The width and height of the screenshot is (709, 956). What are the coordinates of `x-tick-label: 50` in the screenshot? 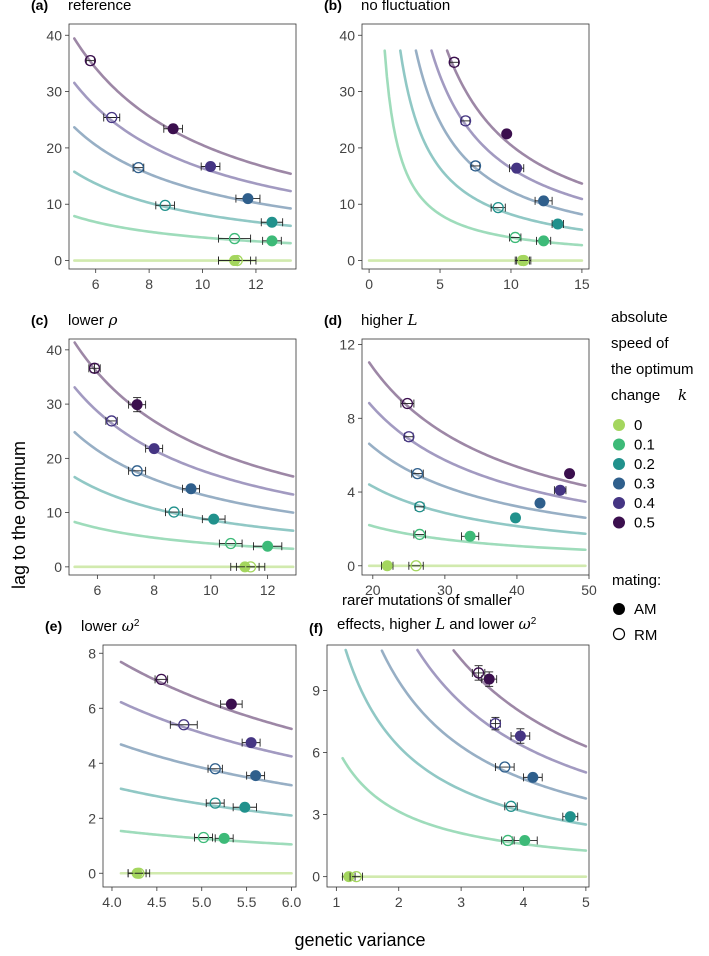 It's located at (589, 590).